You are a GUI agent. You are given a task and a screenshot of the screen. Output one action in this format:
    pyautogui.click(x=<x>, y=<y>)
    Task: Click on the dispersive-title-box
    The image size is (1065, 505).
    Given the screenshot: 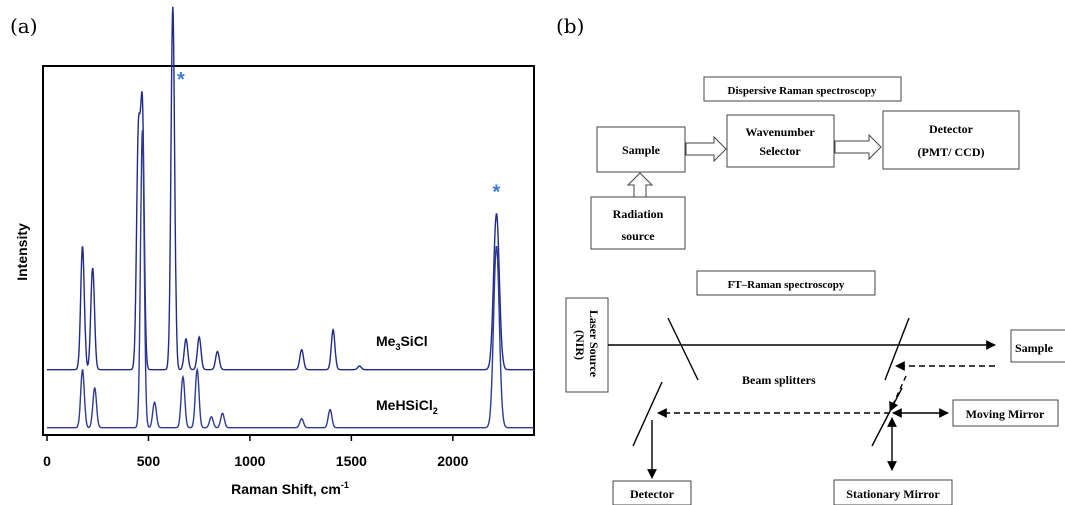 What is the action you would take?
    pyautogui.click(x=802, y=89)
    